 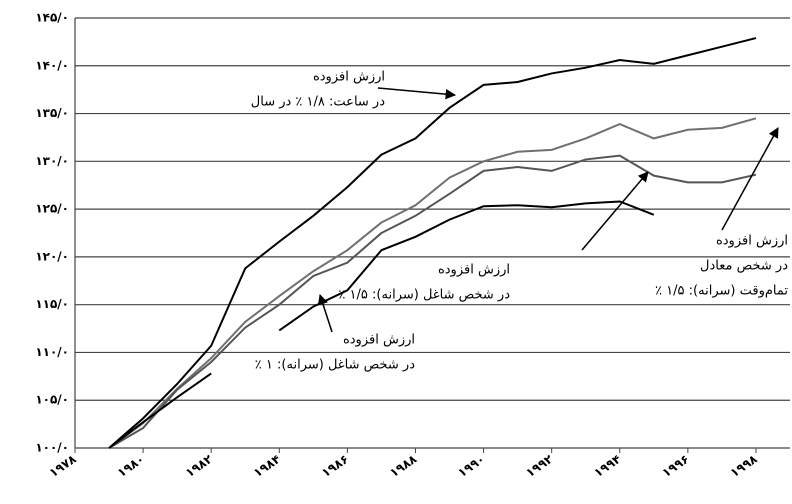 What do you see at coordinates (744, 266) in the screenshot?
I see `annotation: در شخص معادل` at bounding box center [744, 266].